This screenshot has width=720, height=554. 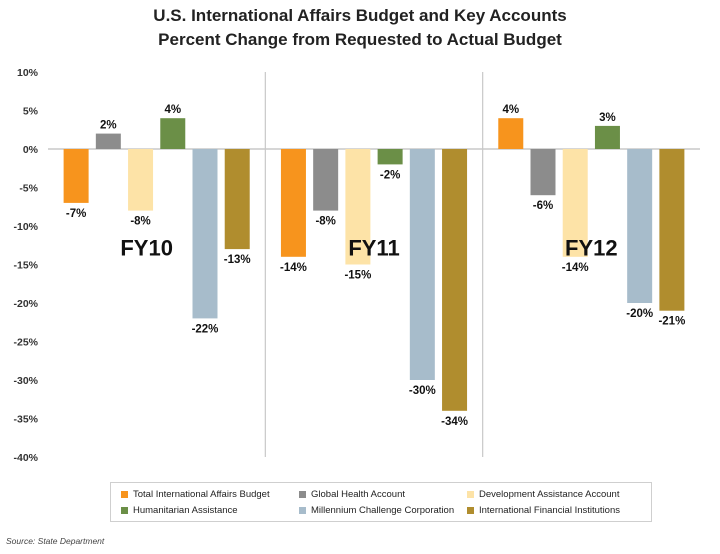 What do you see at coordinates (108, 126) in the screenshot?
I see `bar-value-label: 2%` at bounding box center [108, 126].